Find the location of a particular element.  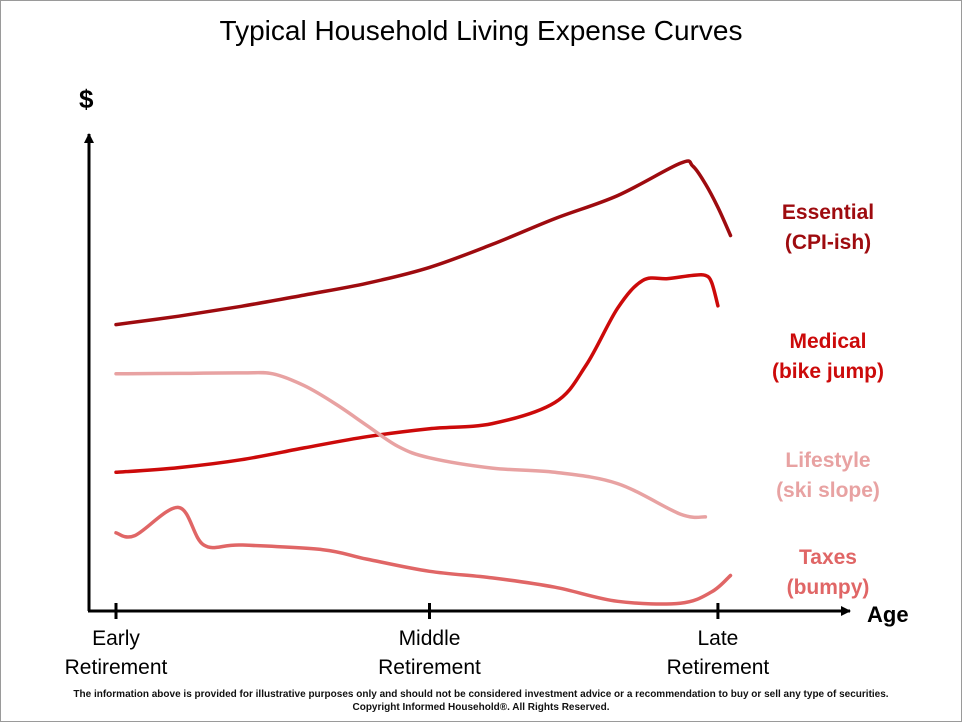

taxes-legend-note: (bumpy) is located at coordinates (828, 587).